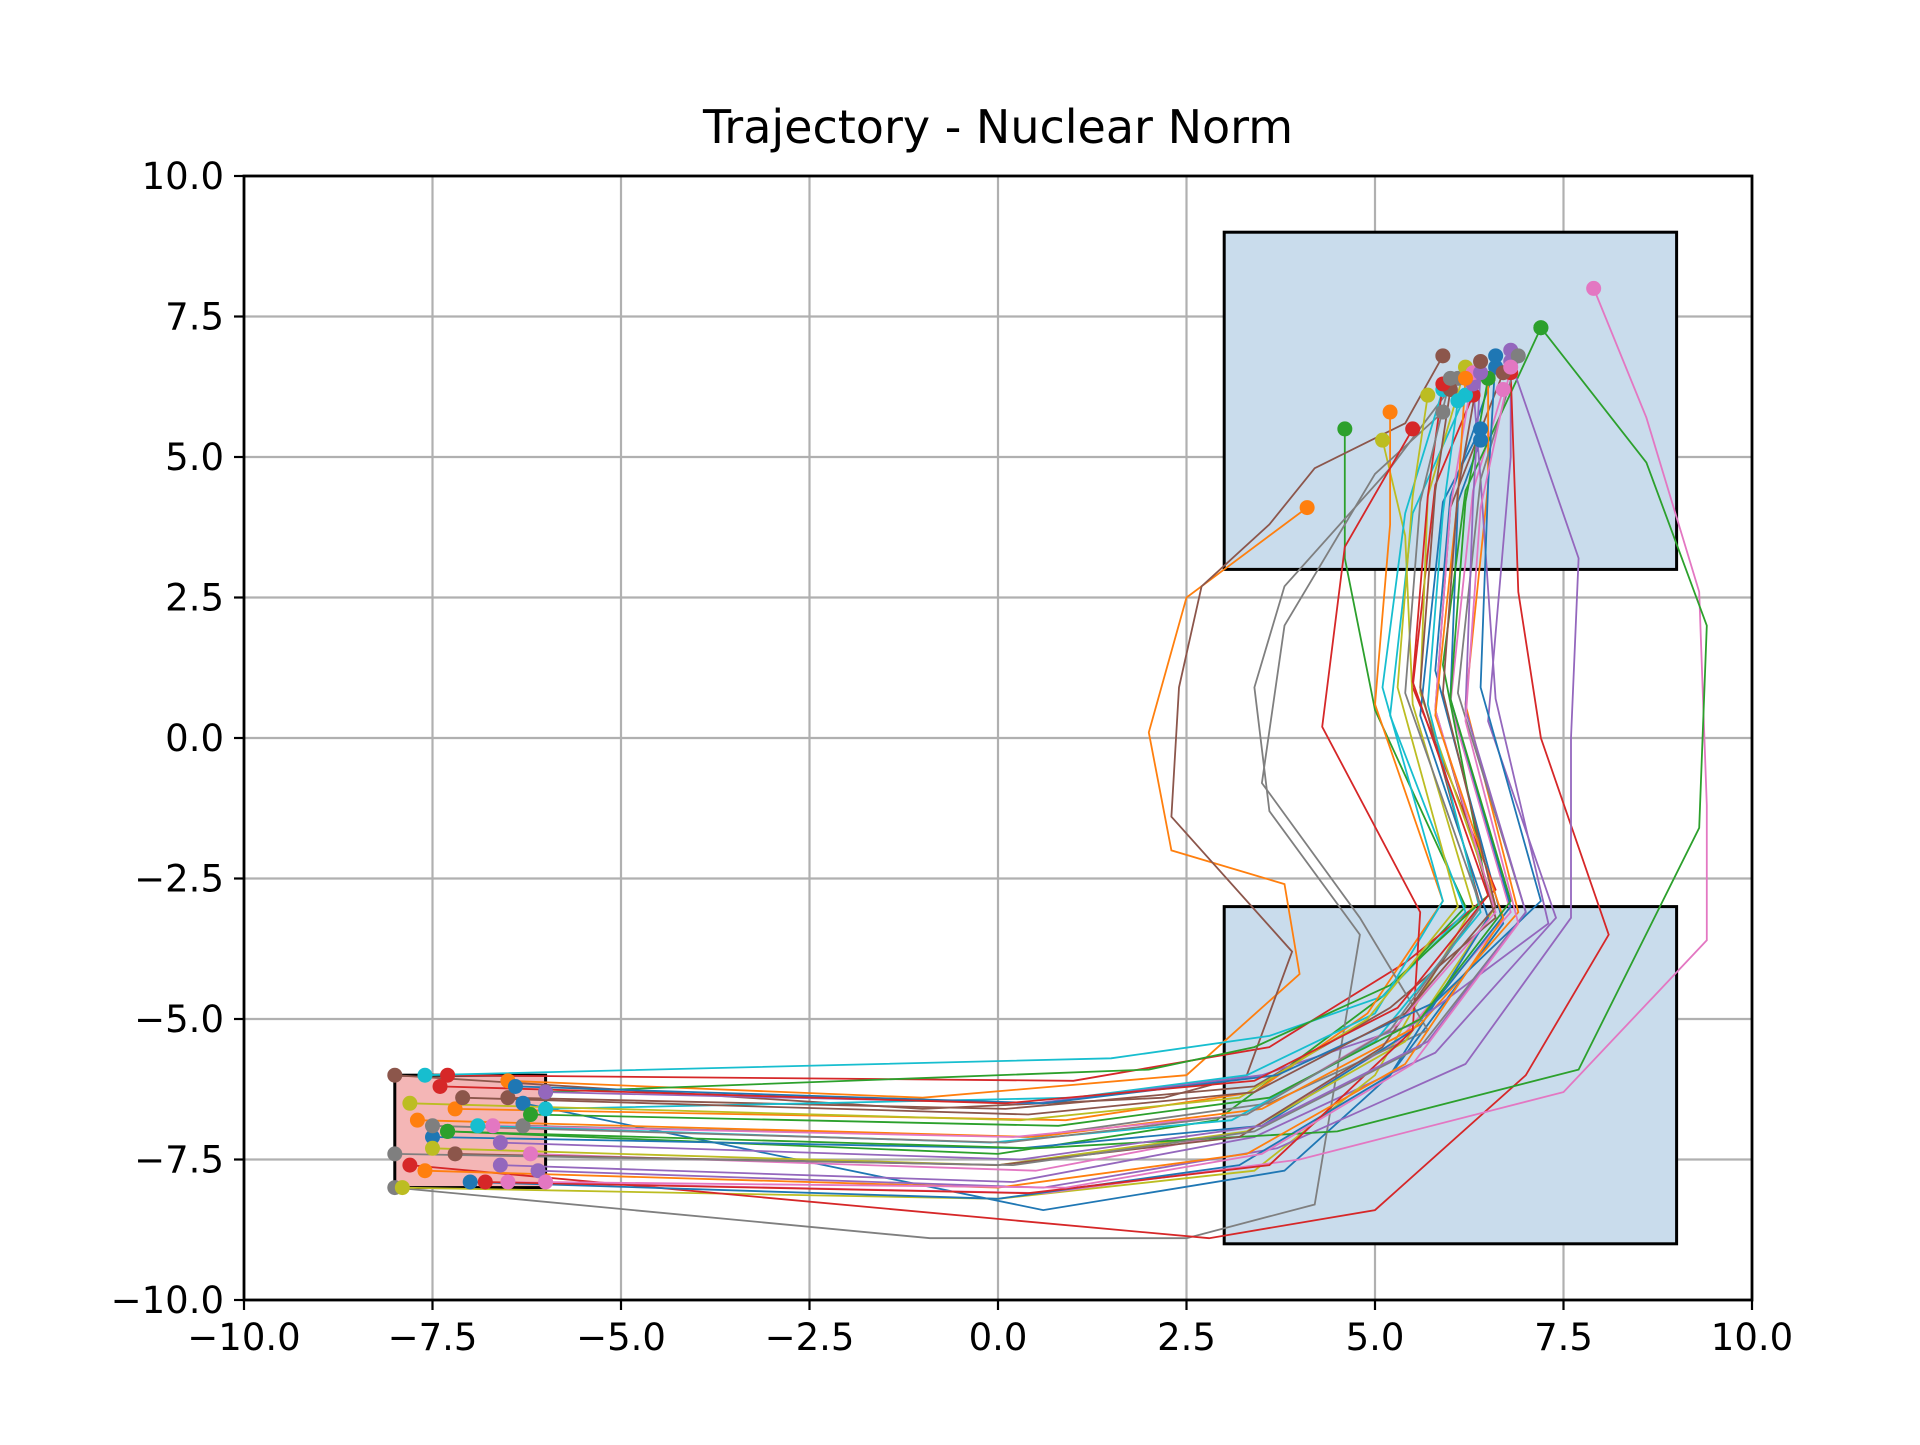  What do you see at coordinates (179, 1160) in the screenshot?
I see `y-tick-label-1: −7.5` at bounding box center [179, 1160].